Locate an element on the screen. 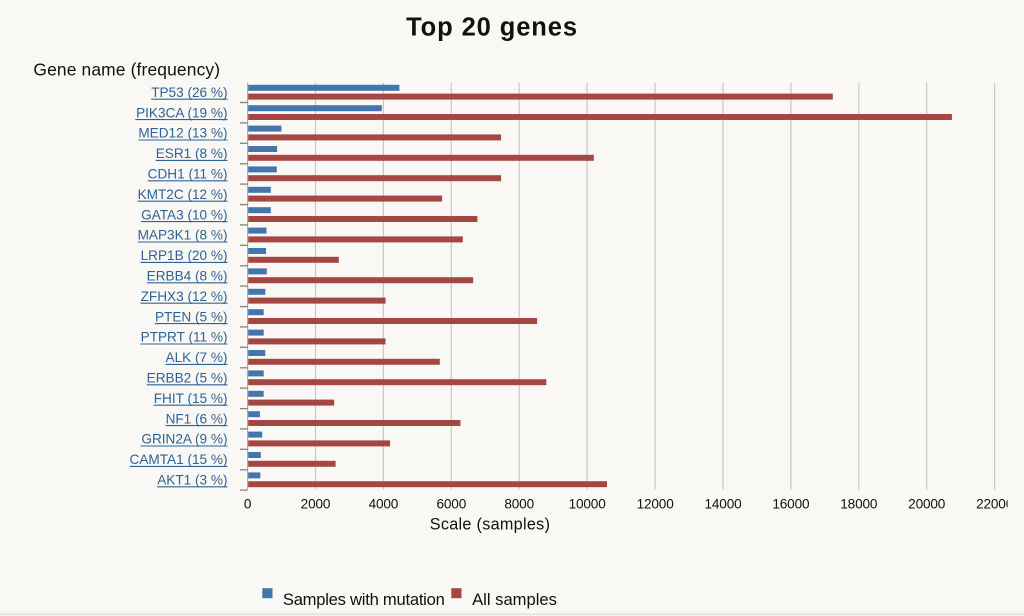 This screenshot has height=616, width=1024. svg-text: 22000 is located at coordinates (995, 504).